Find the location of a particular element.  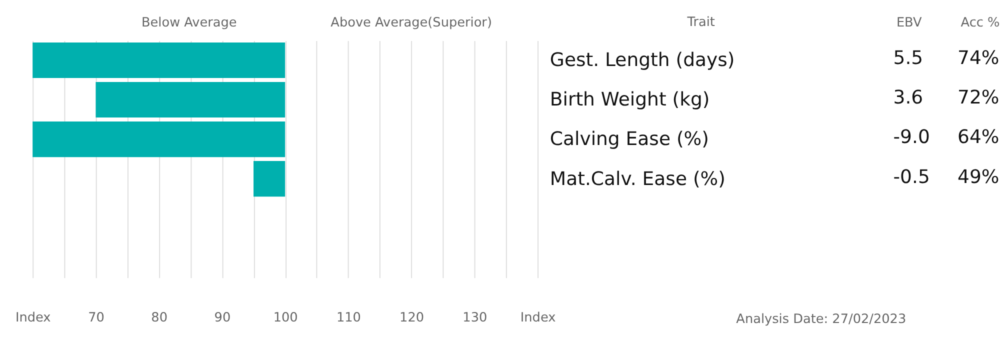

y-tick-label: Birth Weight (kg) is located at coordinates (630, 100).